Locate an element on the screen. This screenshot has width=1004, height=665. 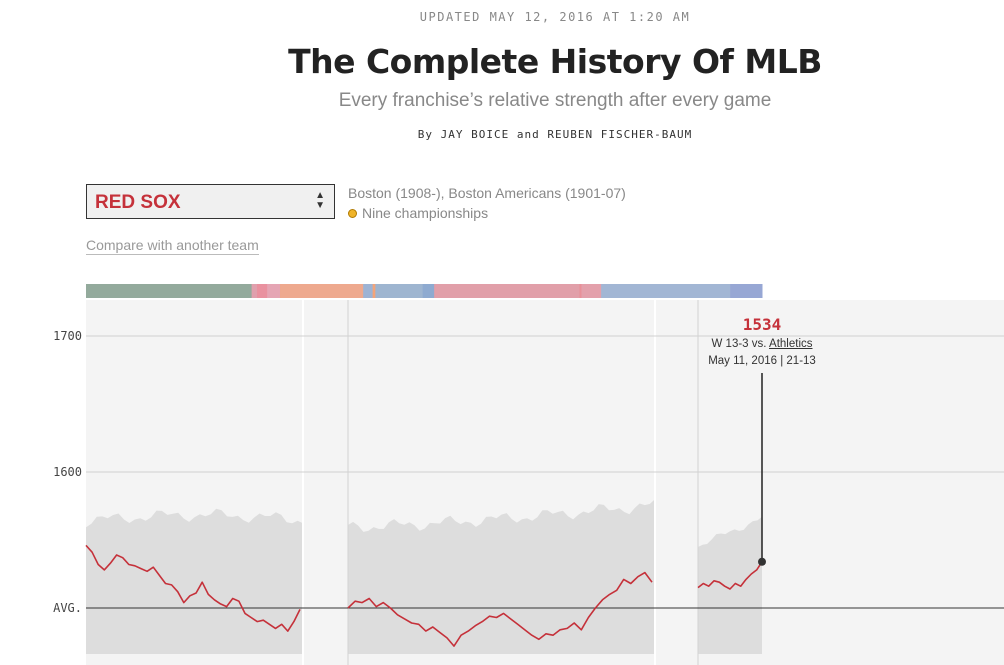
championships-info: Nine championships is located at coordinates (418, 213).